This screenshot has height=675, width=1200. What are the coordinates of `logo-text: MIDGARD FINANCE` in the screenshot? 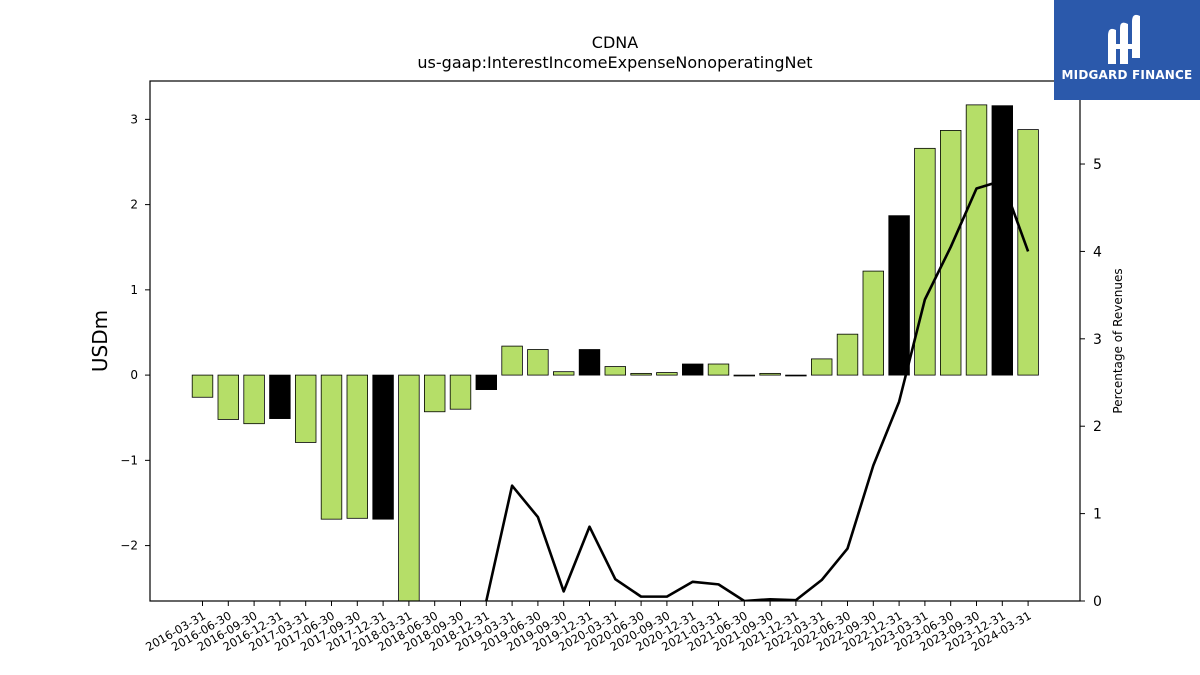 It's located at (1127, 75).